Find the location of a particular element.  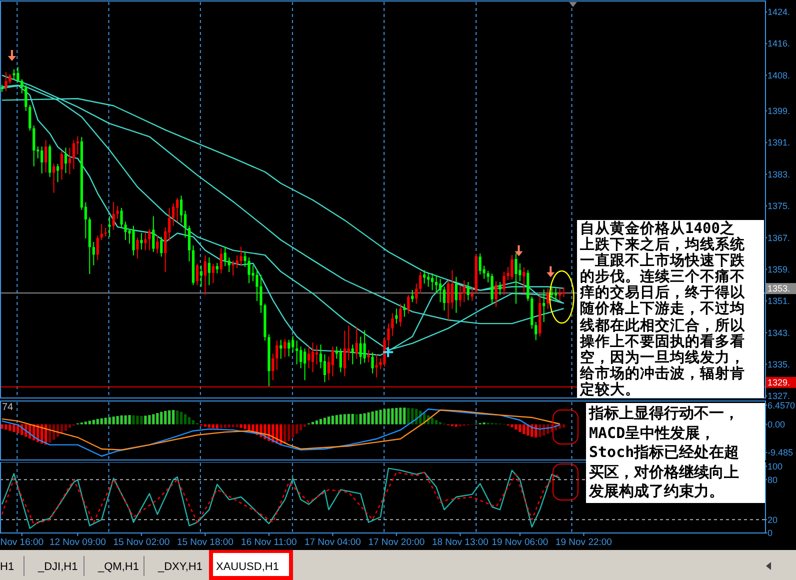

y-tick-label: 1399. is located at coordinates (779, 111).